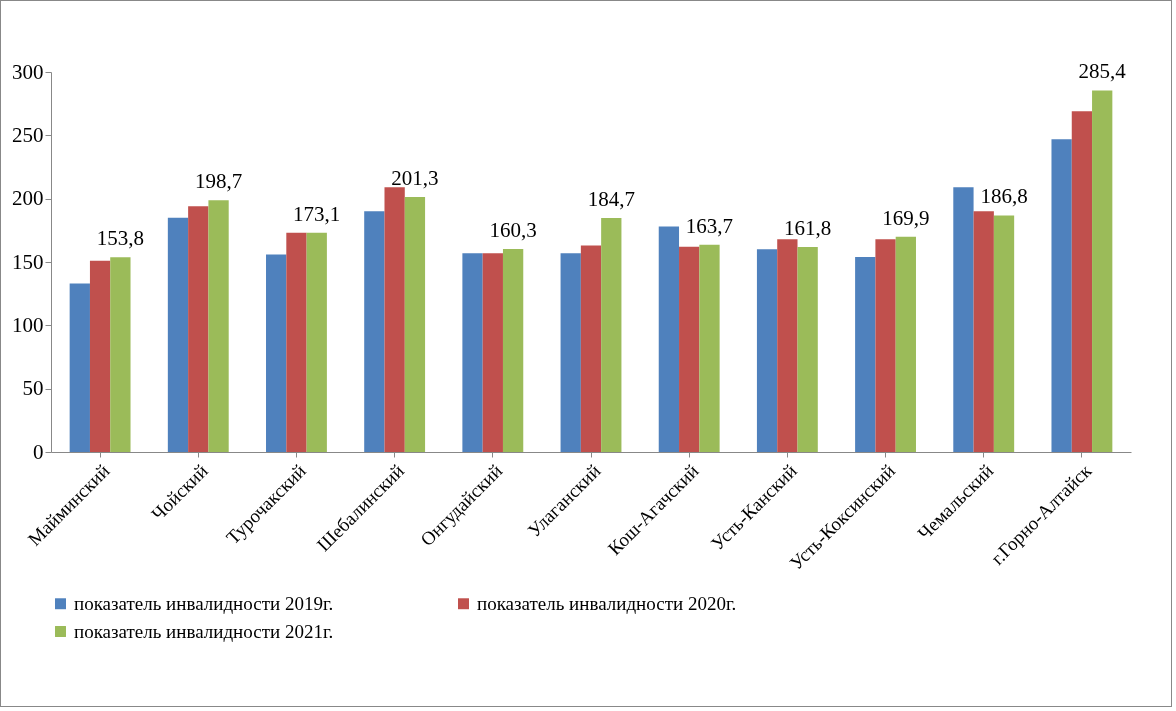 The height and width of the screenshot is (711, 1176). I want to click on legend-label: показатель инвалидности 2019г., so click(204, 603).